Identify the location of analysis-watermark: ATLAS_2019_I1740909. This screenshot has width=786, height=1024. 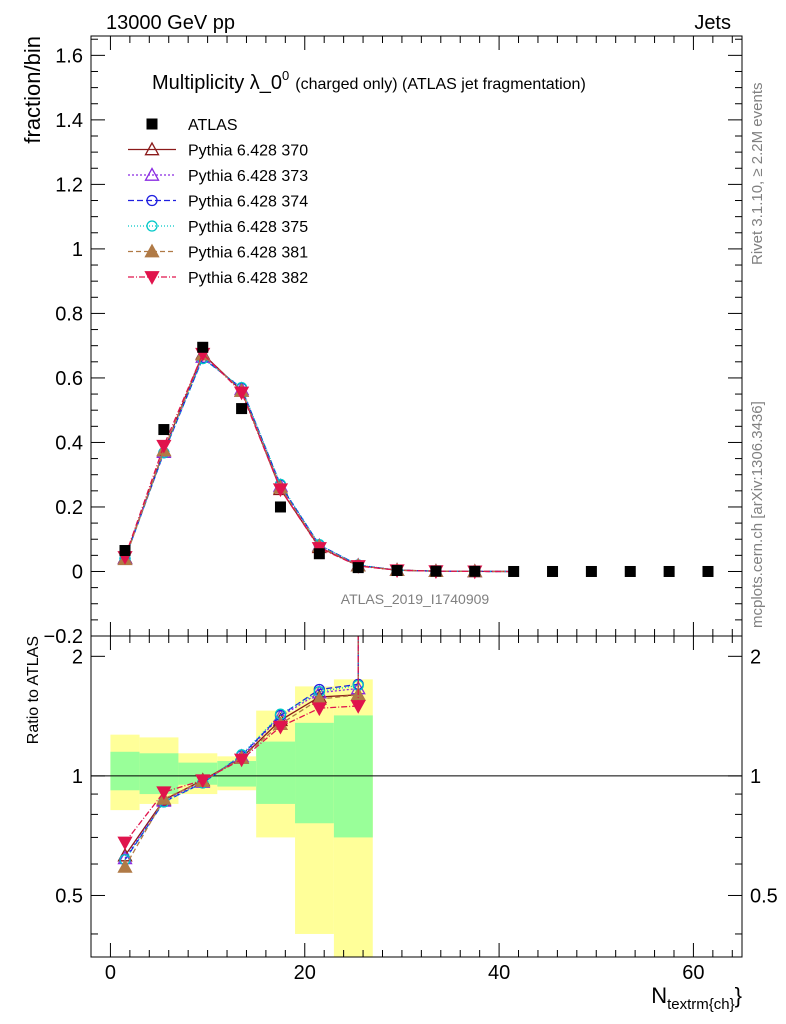
(415, 599).